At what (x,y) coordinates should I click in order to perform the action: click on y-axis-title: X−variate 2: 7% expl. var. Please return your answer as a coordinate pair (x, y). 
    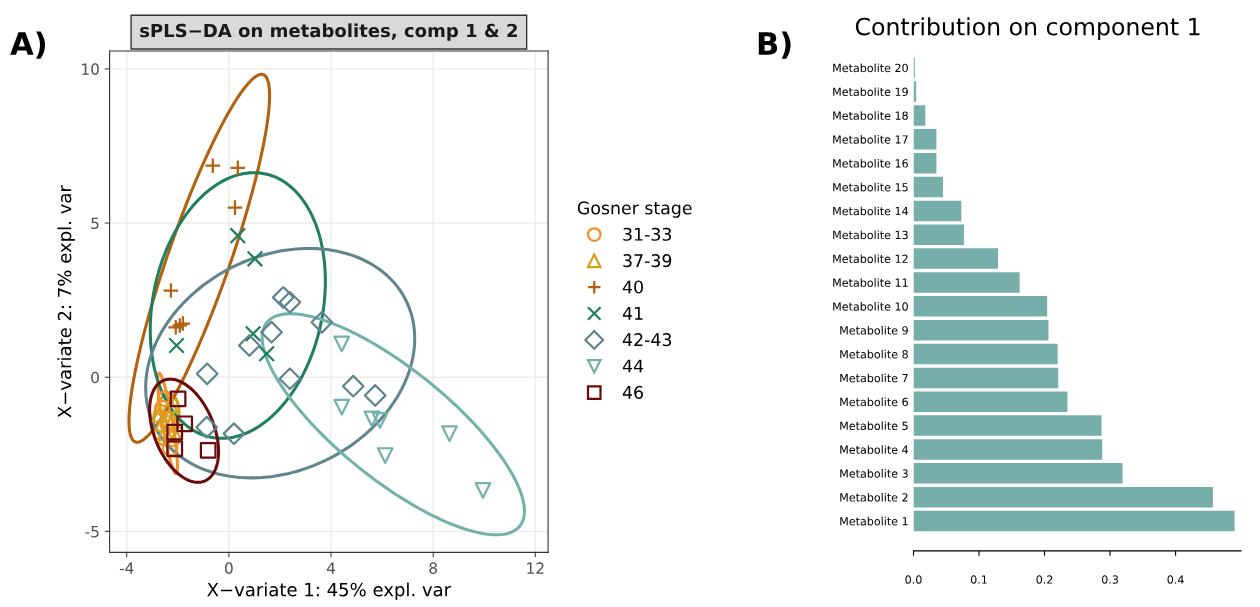
    Looking at the image, I should click on (66, 301).